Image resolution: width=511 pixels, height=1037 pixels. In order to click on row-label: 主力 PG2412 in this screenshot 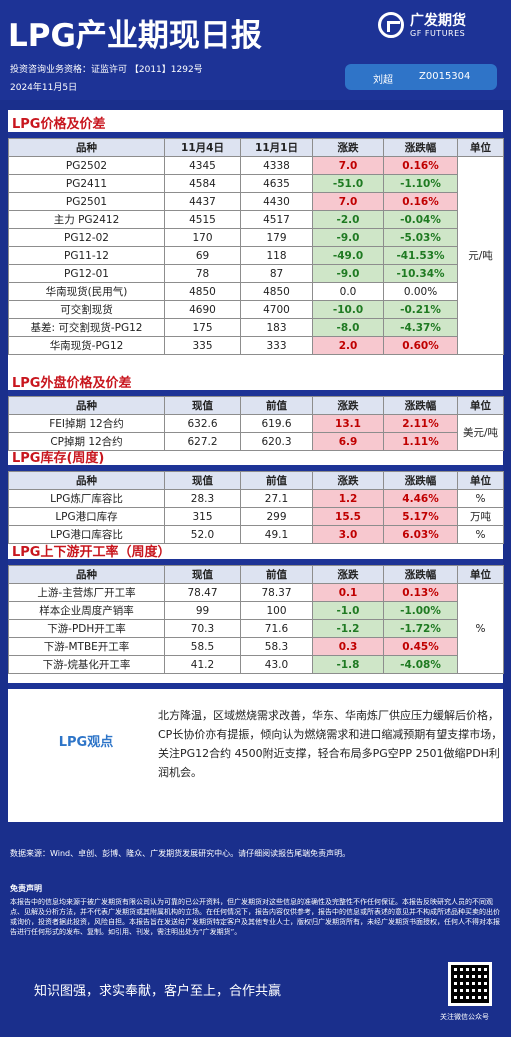, I will do `click(86, 219)`.